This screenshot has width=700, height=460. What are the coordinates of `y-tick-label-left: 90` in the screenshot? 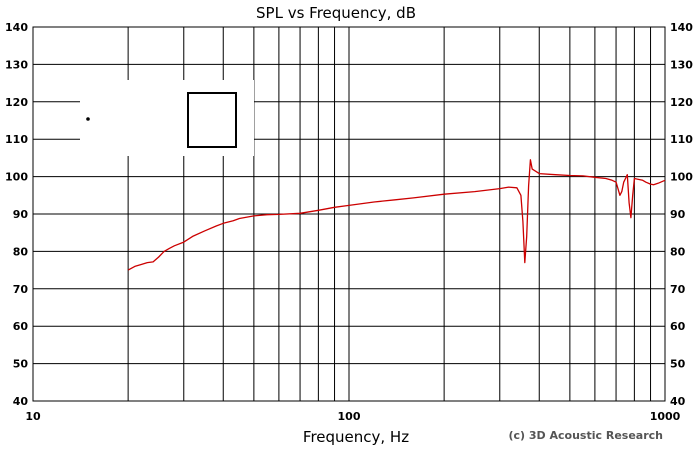 It's located at (21, 214).